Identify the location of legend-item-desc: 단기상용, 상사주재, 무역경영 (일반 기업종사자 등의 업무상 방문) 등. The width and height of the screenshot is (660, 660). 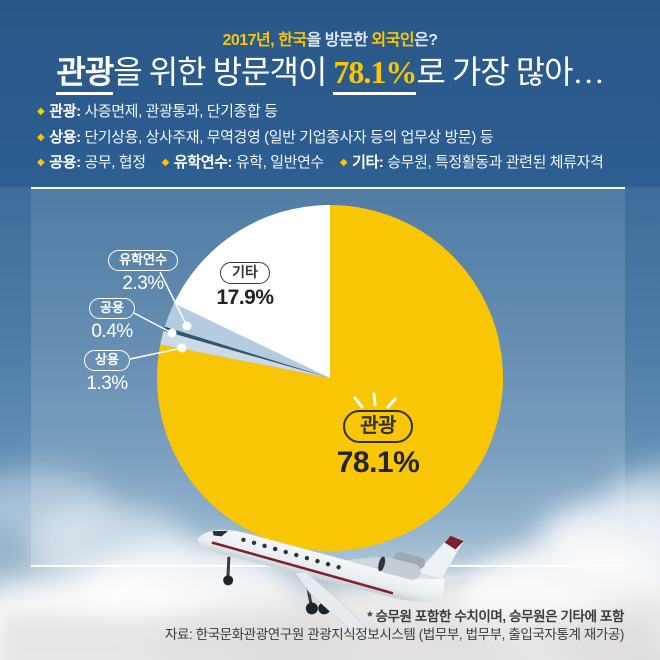
(287, 137).